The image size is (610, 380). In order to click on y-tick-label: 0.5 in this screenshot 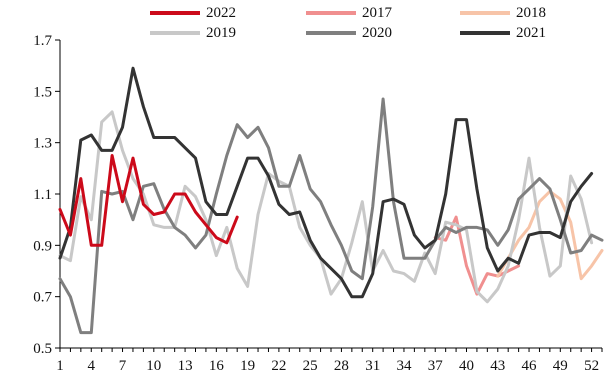, I will do `click(42, 349)`.